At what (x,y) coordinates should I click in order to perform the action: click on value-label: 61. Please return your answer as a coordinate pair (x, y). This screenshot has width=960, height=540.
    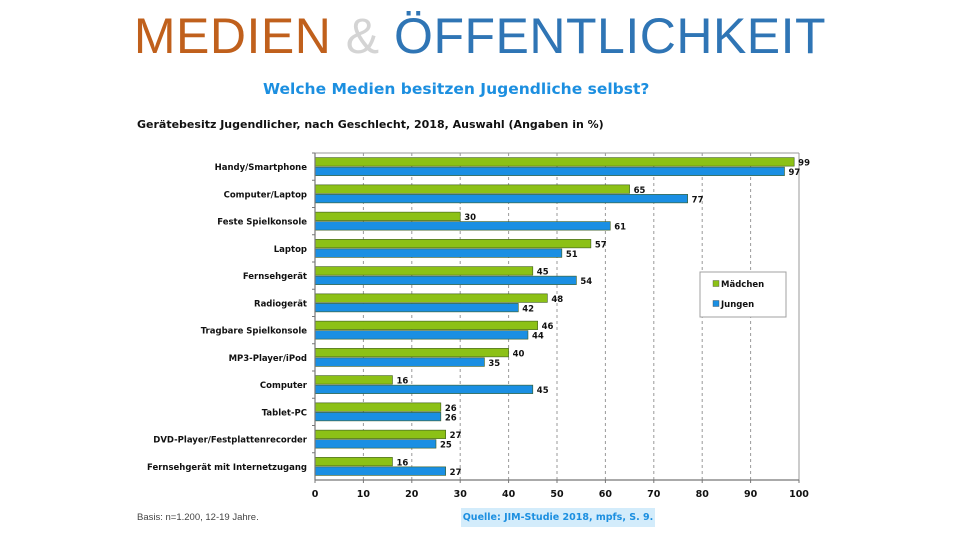
    Looking at the image, I should click on (620, 228).